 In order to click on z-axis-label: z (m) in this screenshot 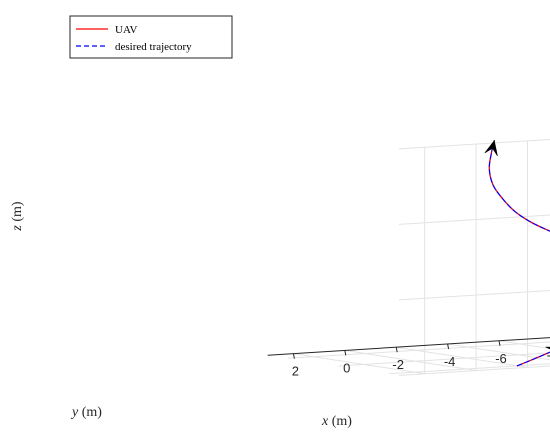, I will do `click(17, 216)`.